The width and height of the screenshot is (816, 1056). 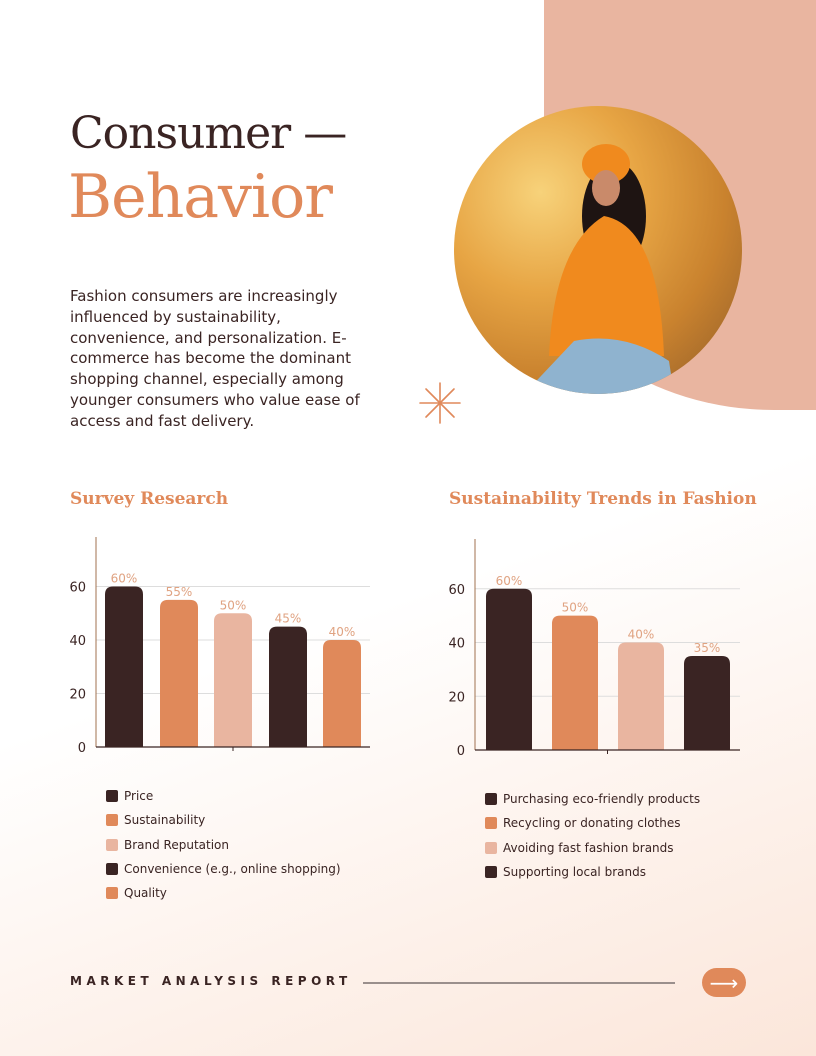 What do you see at coordinates (165, 820) in the screenshot?
I see `legend-label: Sustainability` at bounding box center [165, 820].